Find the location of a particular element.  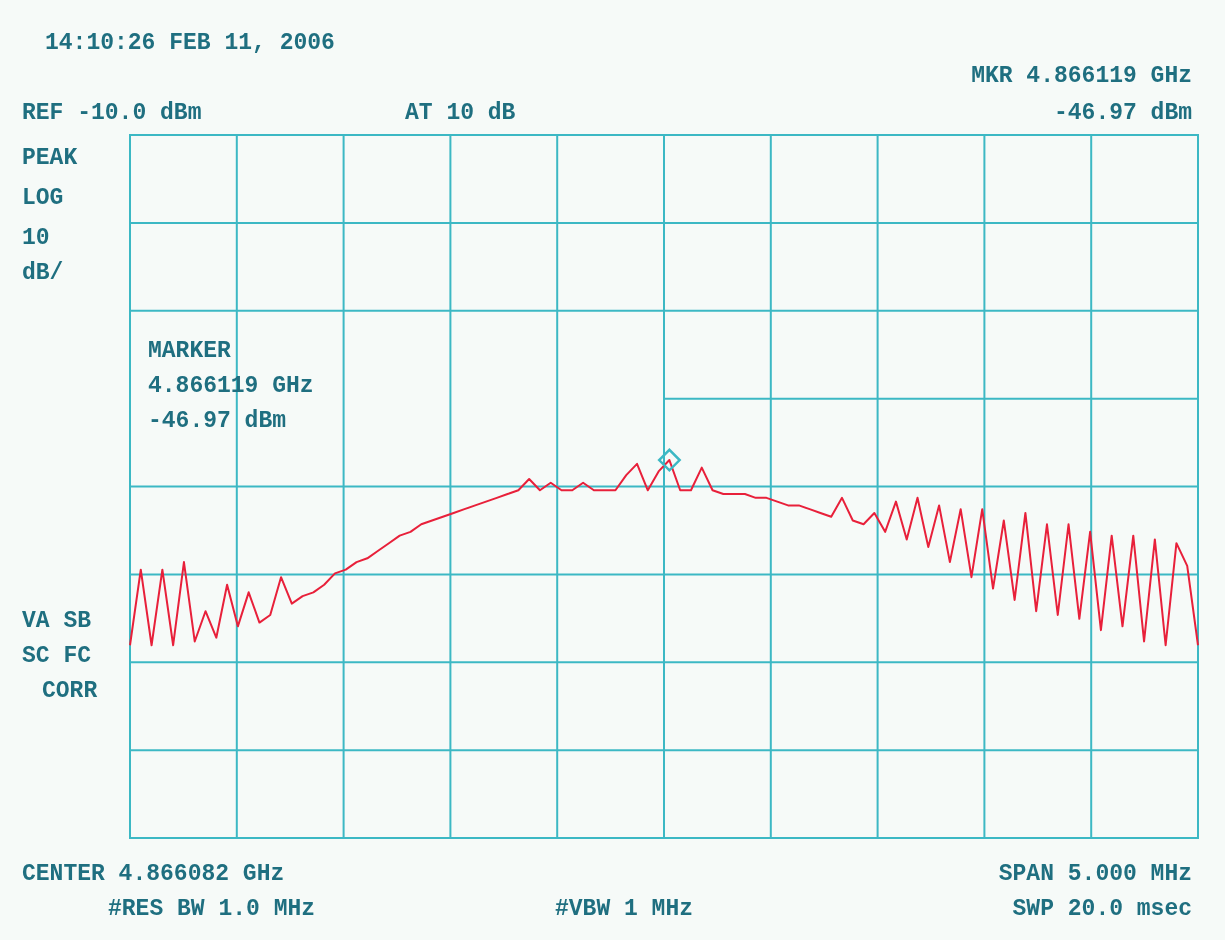

text: #VBW 1 MHz is located at coordinates (624, 909).